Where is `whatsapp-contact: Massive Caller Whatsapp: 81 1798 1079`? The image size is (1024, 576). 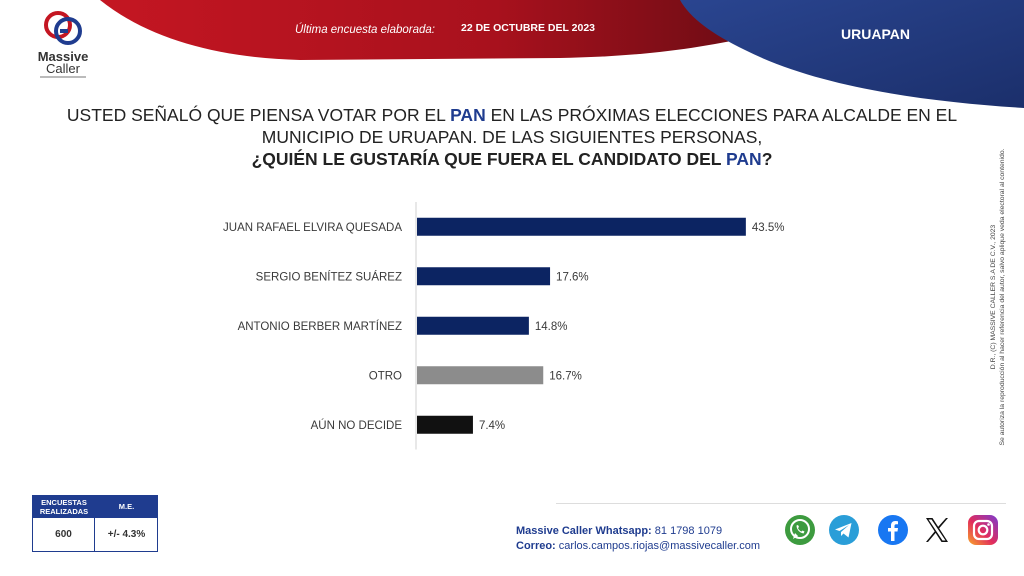 whatsapp-contact: Massive Caller Whatsapp: 81 1798 1079 is located at coordinates (619, 531).